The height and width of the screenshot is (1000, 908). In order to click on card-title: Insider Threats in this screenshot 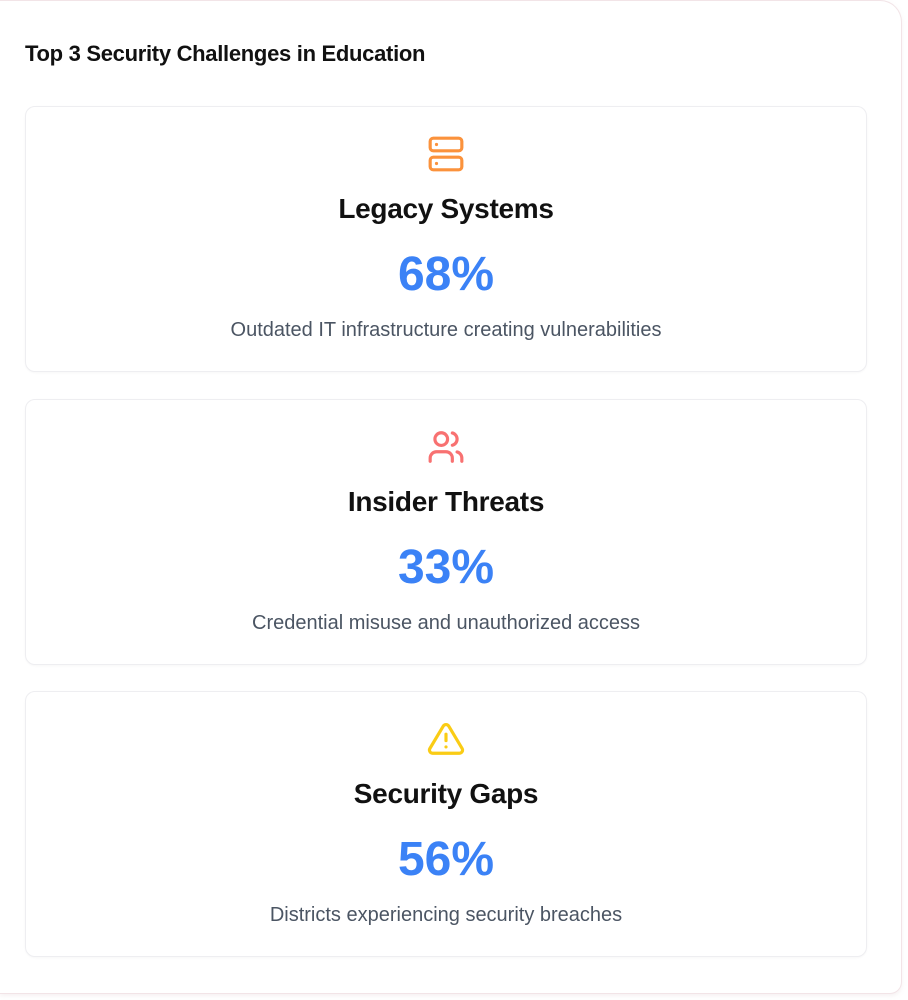, I will do `click(446, 501)`.